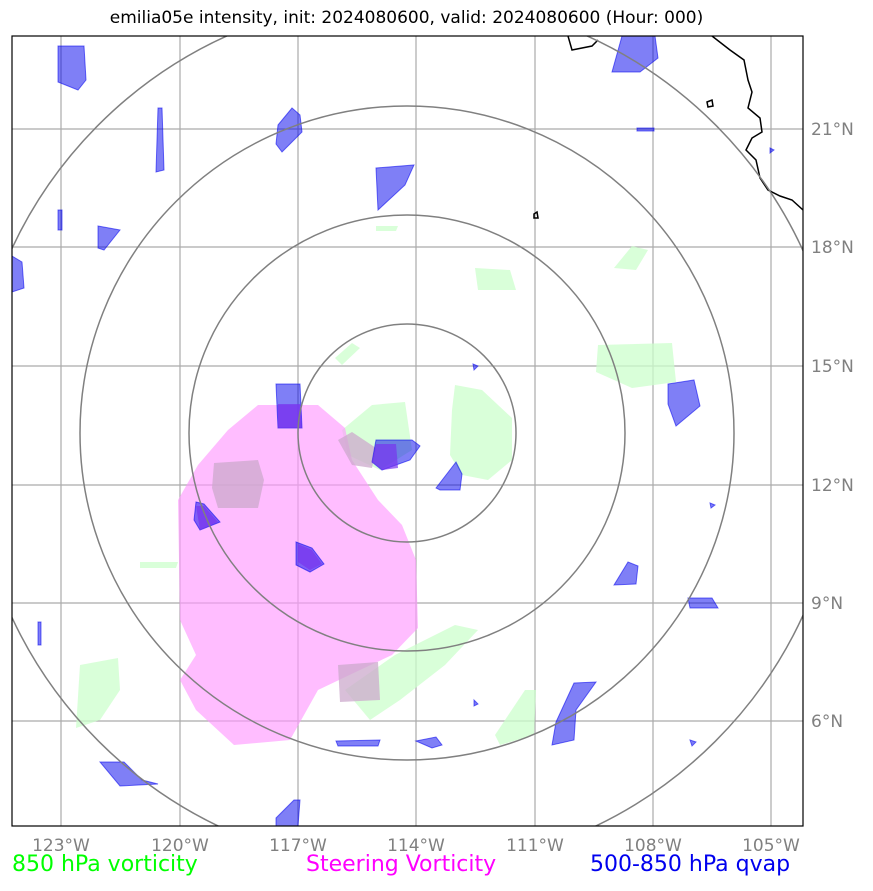  What do you see at coordinates (653, 846) in the screenshot?
I see `lon-label: 108°W` at bounding box center [653, 846].